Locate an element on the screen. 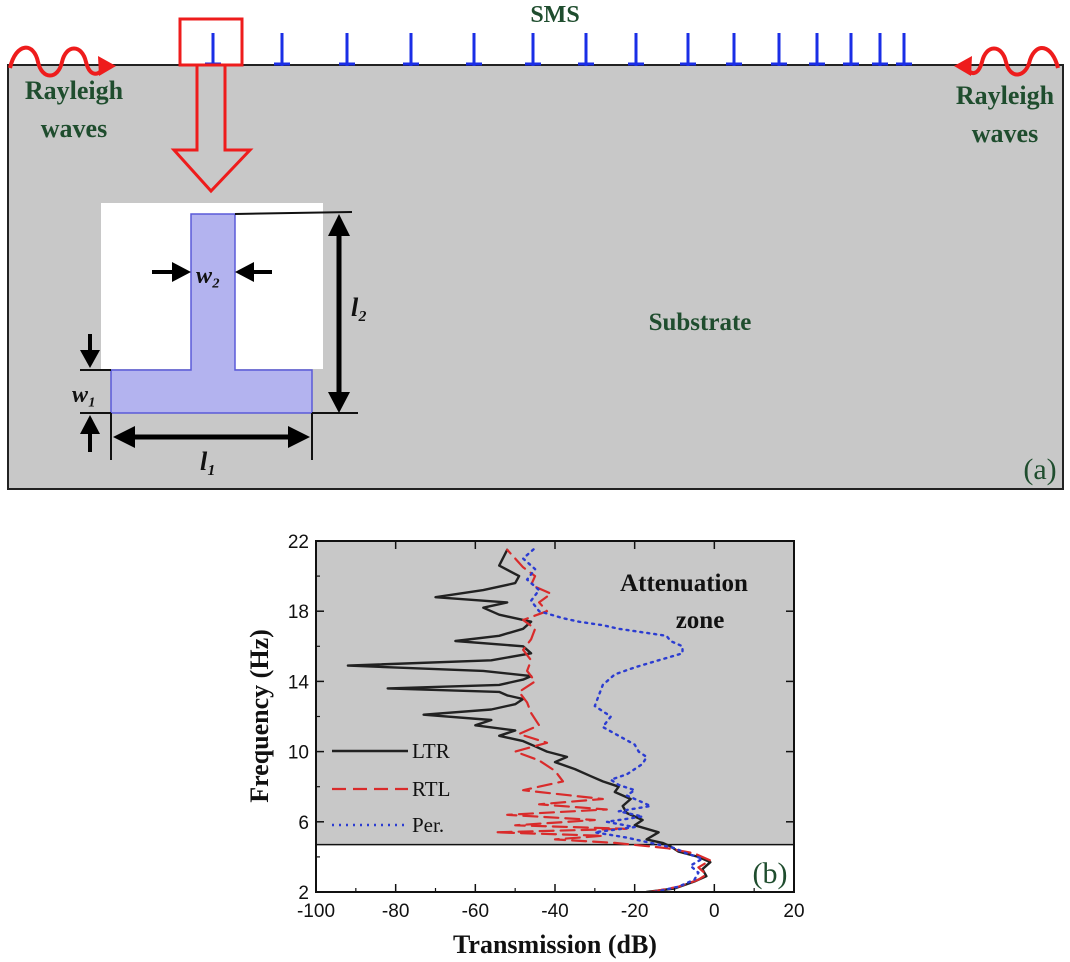 The height and width of the screenshot is (962, 1070). w1-bottom-arrowhead is located at coordinates (90, 424).